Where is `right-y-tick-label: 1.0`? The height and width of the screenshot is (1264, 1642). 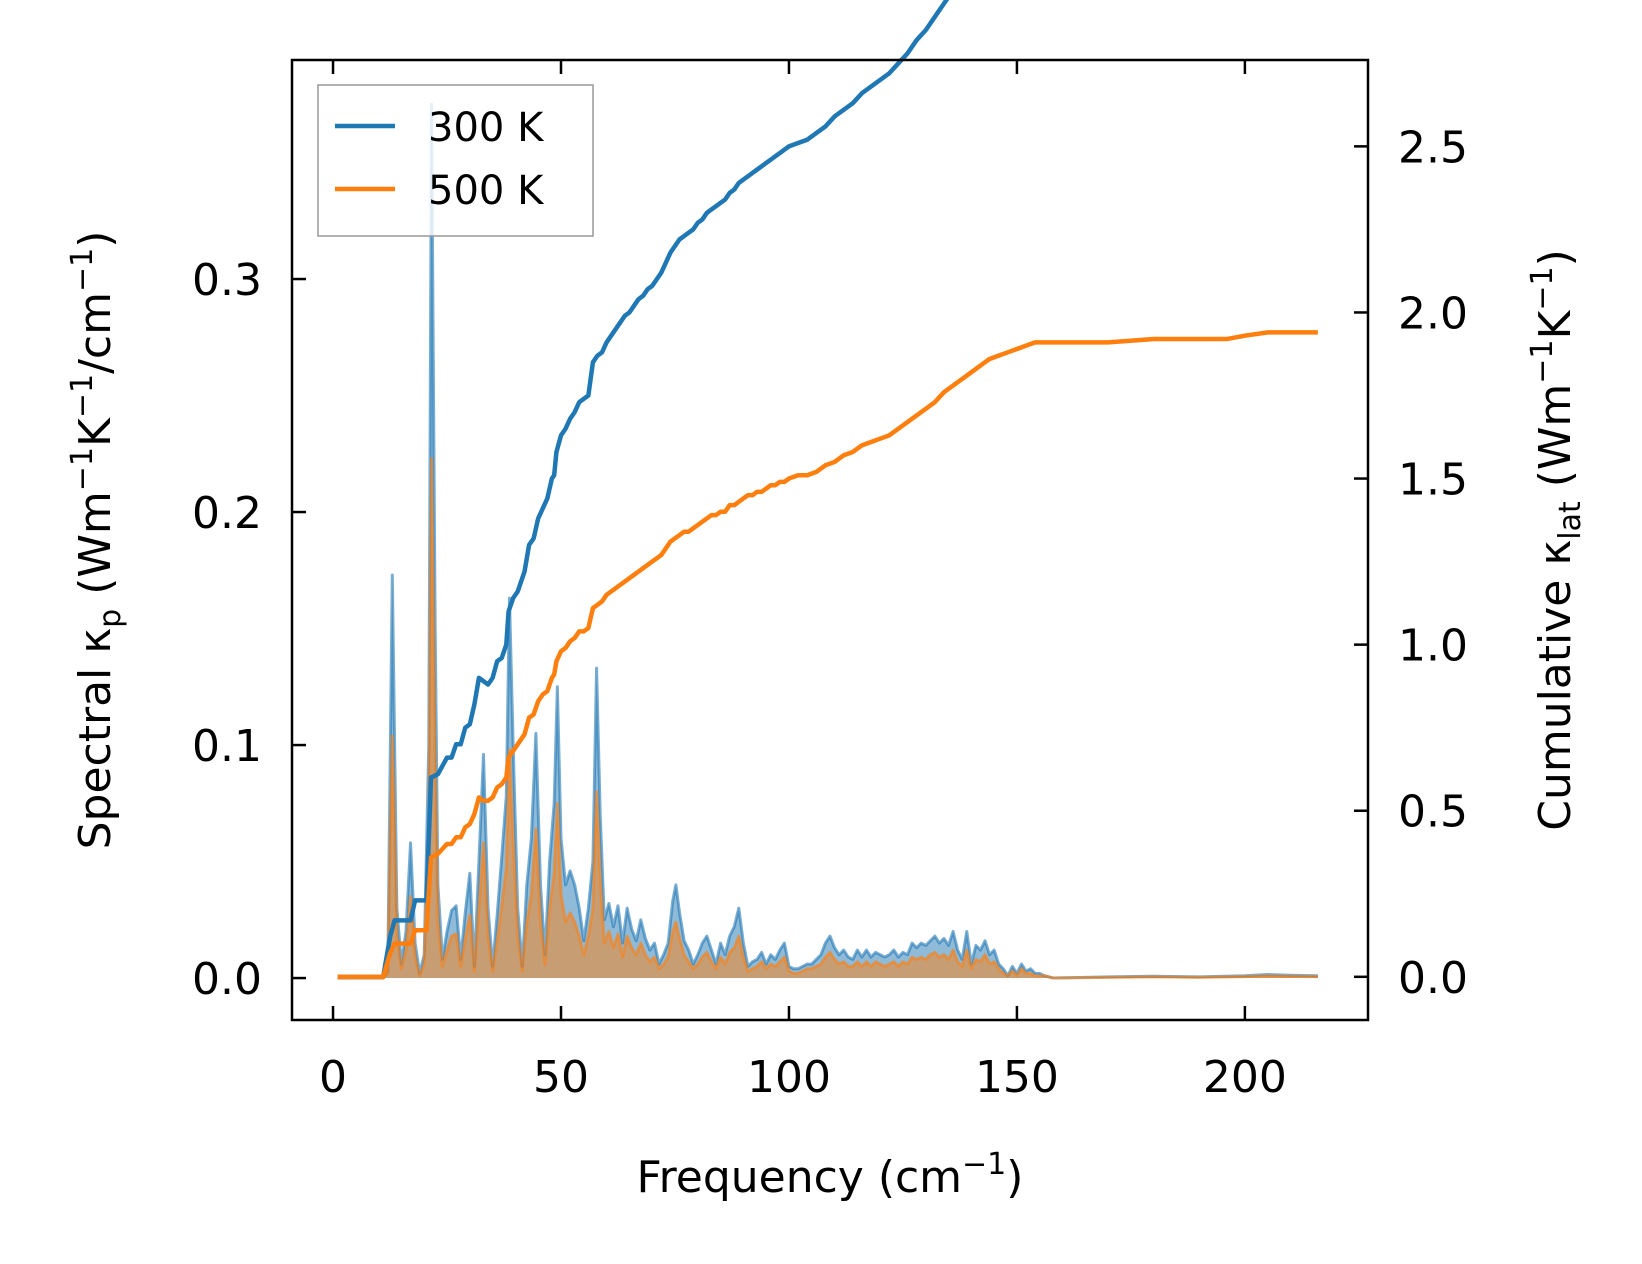
right-y-tick-label: 1.0 is located at coordinates (1433, 646).